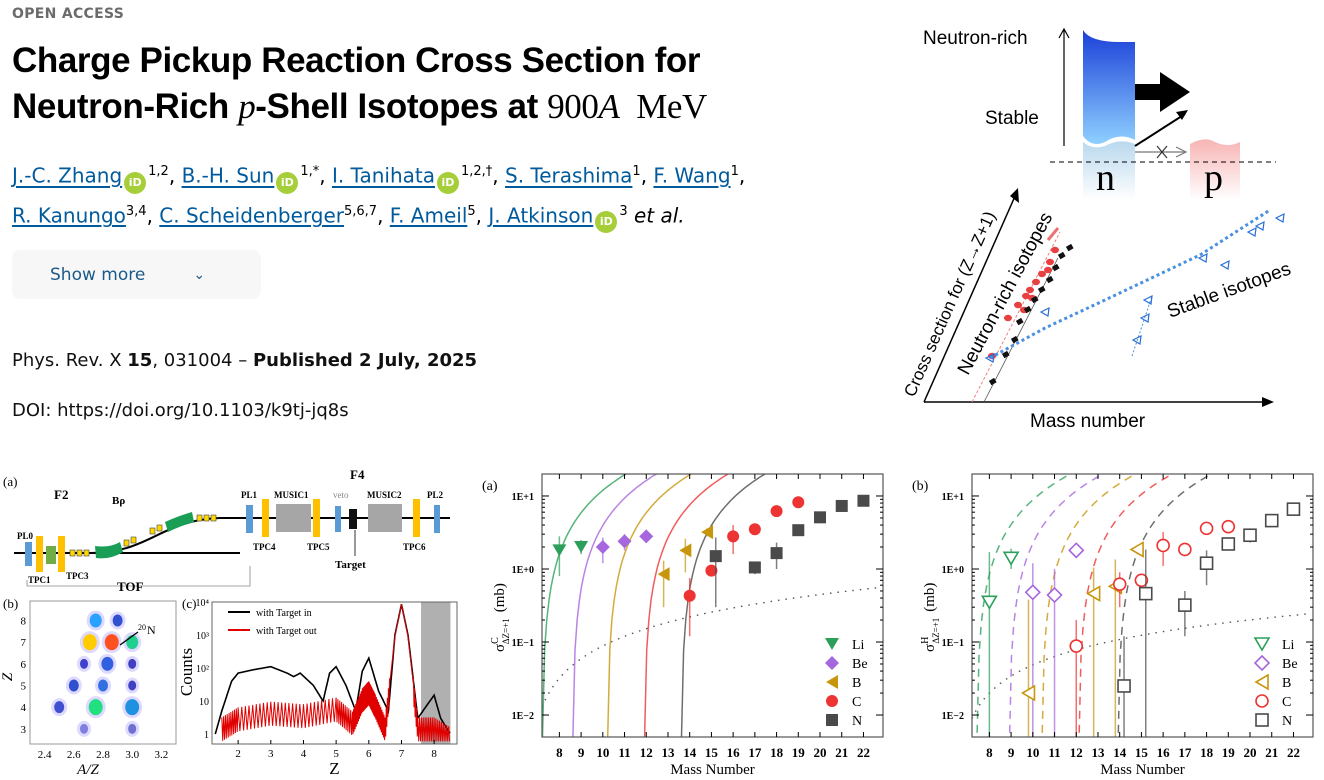 Image resolution: width=1324 pixels, height=780 pixels. Describe the element at coordinates (624, 752) in the screenshot. I see `x-tick-label: 11` at that location.